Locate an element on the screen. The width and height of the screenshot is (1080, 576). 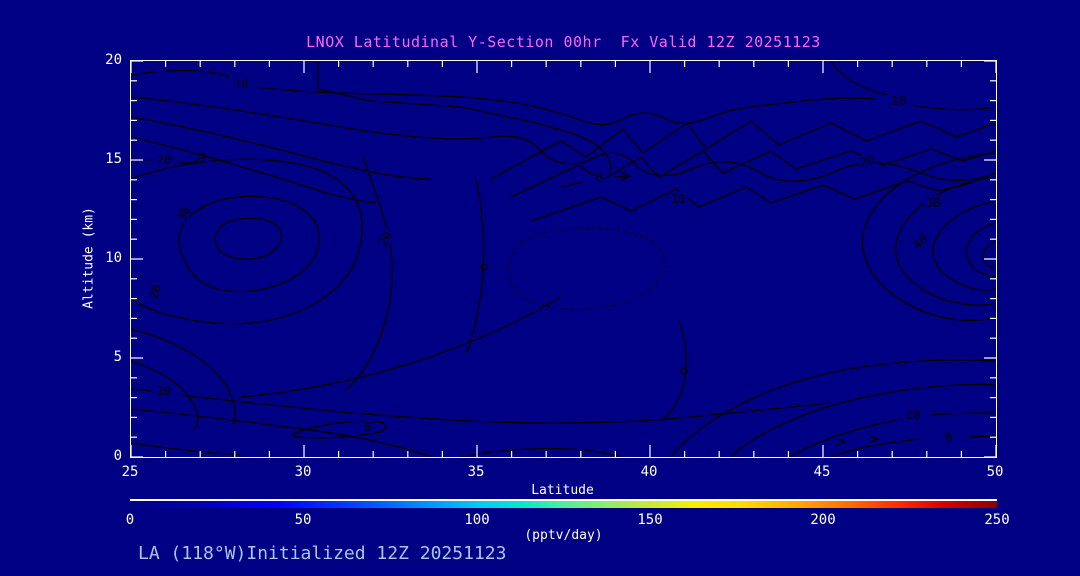
colorbar-tick-label: 250 is located at coordinates (997, 520).